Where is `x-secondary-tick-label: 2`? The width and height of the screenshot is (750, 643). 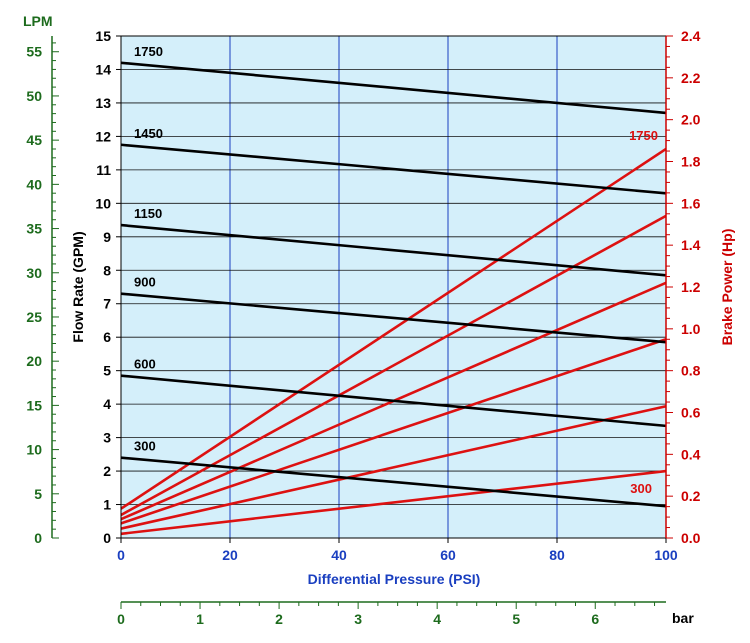
x-secondary-tick-label: 2 is located at coordinates (279, 619).